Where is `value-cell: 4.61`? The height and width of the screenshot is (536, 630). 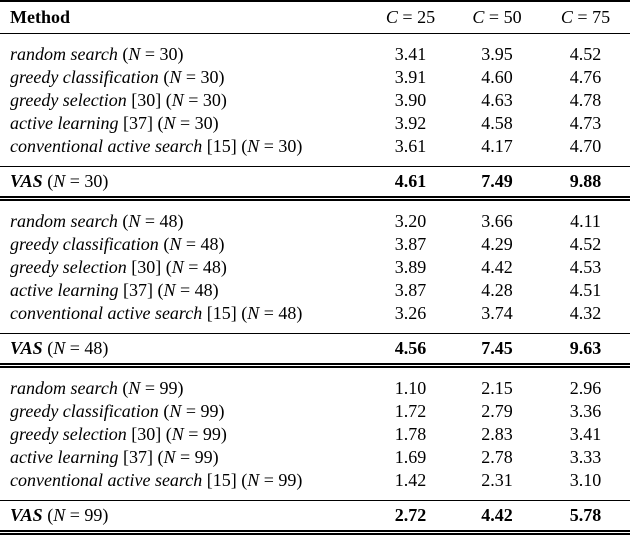 value-cell: 4.61 is located at coordinates (410, 180).